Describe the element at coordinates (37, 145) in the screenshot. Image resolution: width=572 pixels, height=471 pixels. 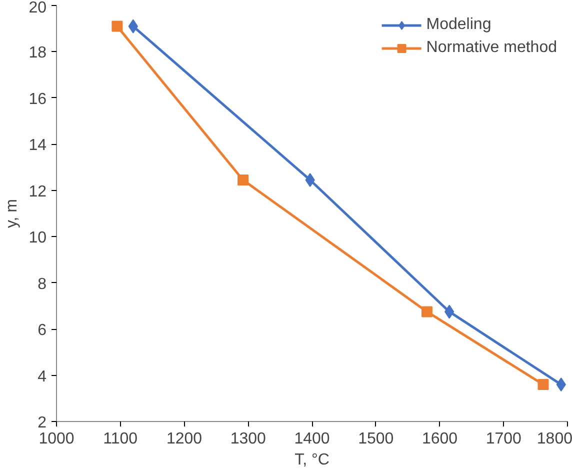
I see `y-tick-label: 14` at that location.